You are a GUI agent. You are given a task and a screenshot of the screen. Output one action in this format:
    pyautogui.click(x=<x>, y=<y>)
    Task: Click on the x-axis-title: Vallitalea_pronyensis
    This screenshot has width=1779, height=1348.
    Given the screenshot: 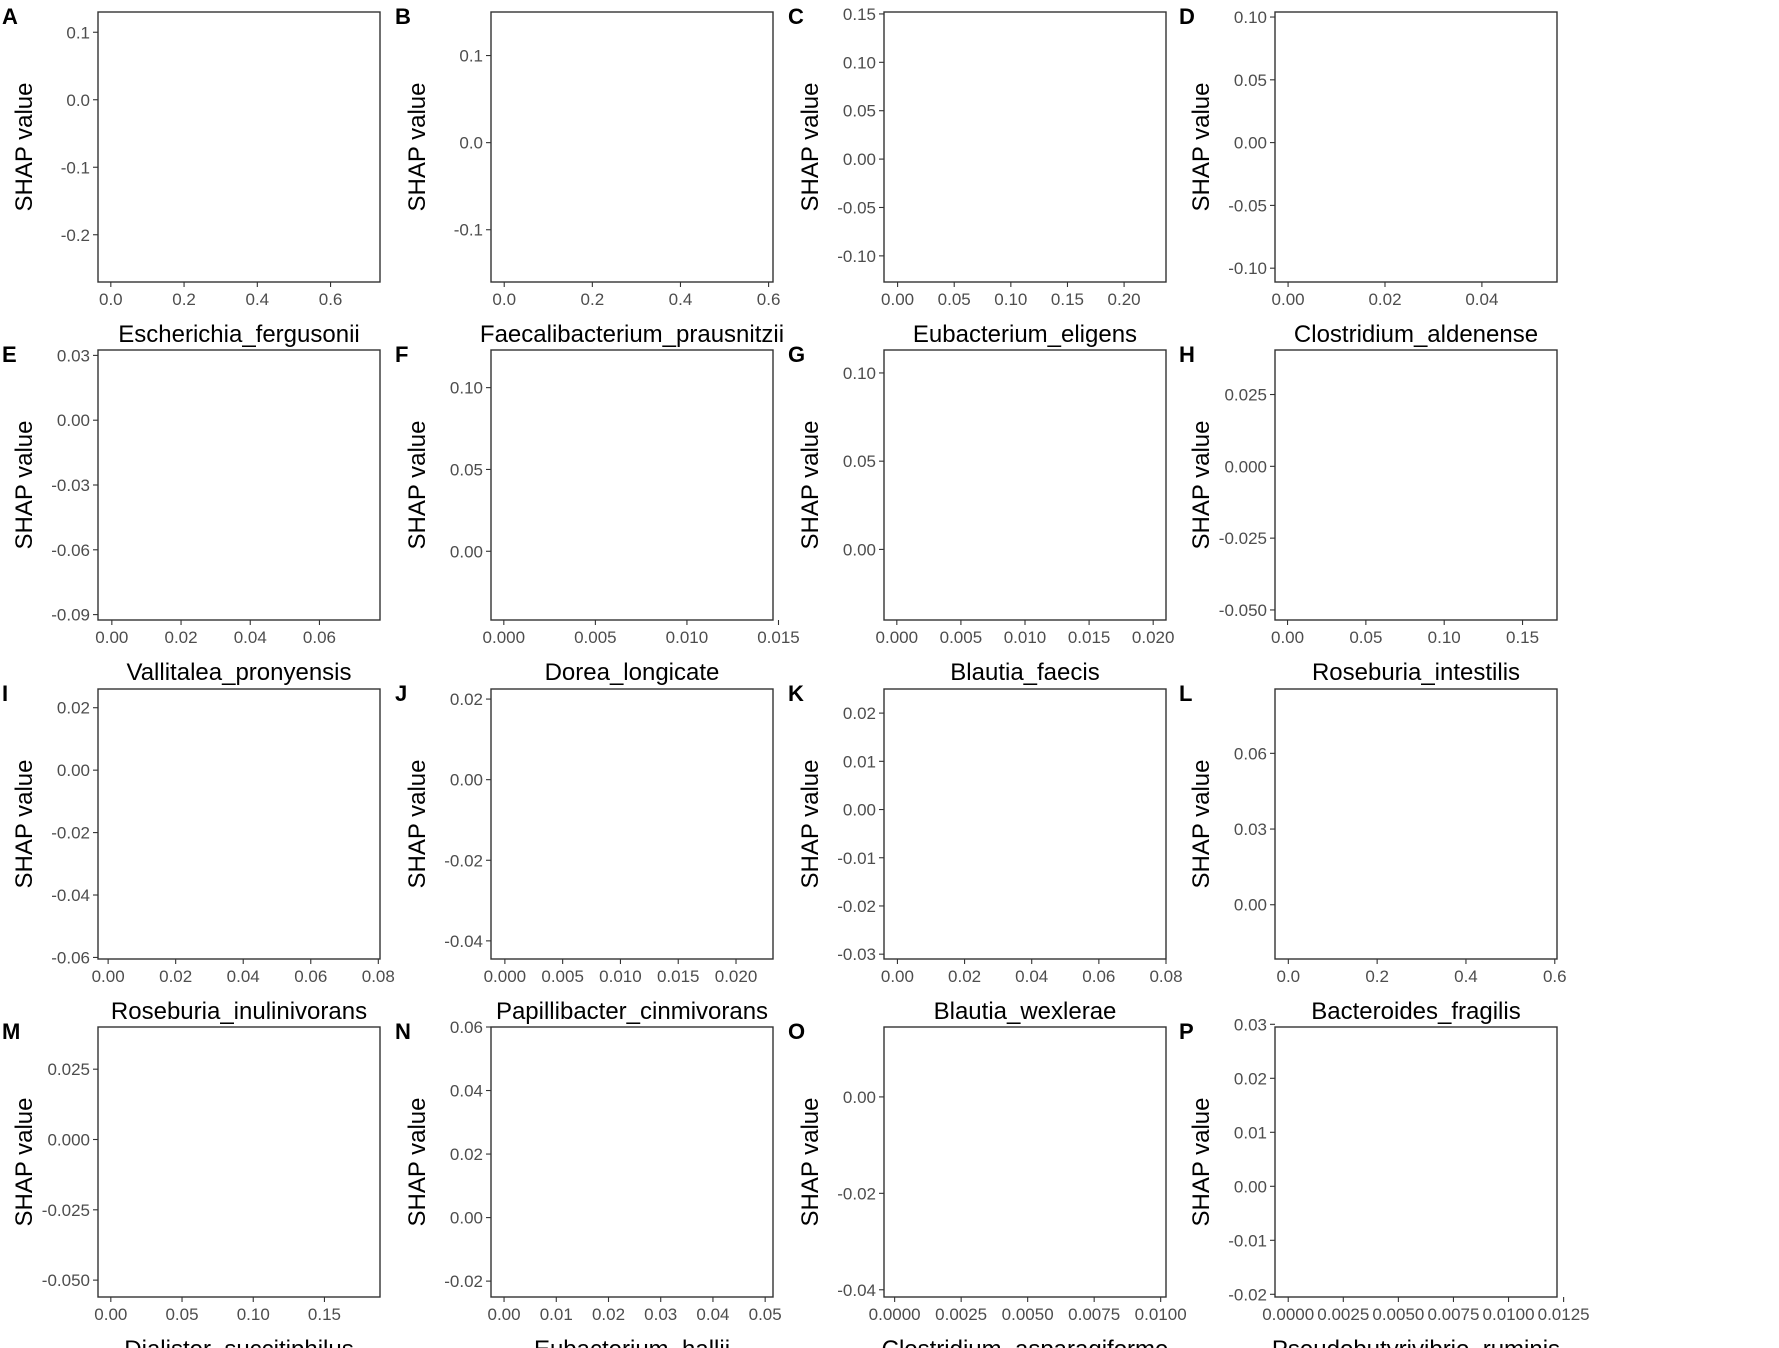 What is the action you would take?
    pyautogui.click(x=238, y=672)
    